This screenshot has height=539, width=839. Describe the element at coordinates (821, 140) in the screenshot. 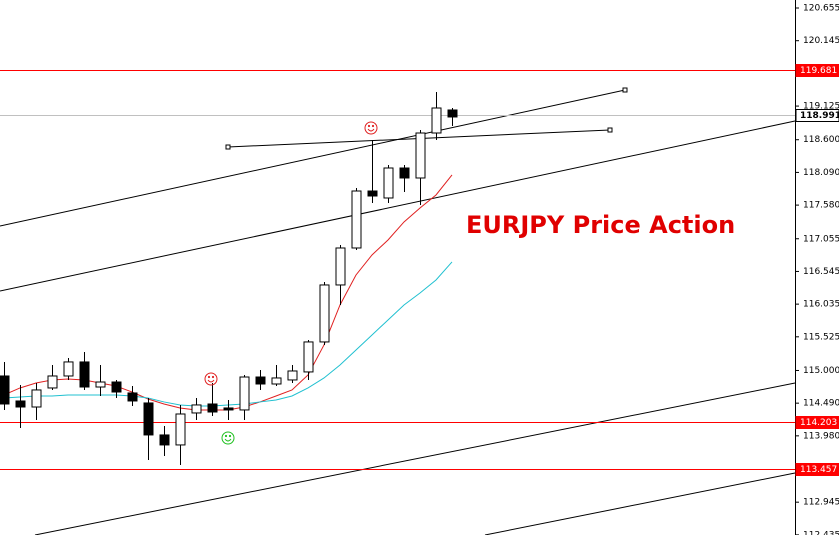

I see `y-tick-label: 118.600` at that location.